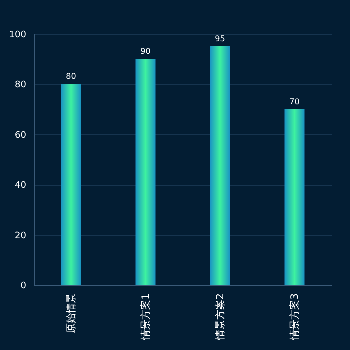 Image resolution: width=350 pixels, height=350 pixels. What do you see at coordinates (220, 317) in the screenshot?
I see `x-tick-label: 情景方案2` at bounding box center [220, 317].